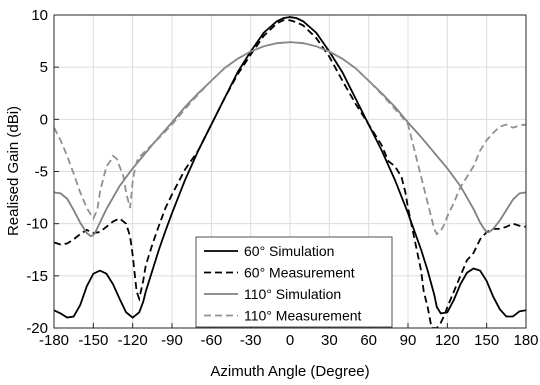 The image size is (540, 385). Describe the element at coordinates (44, 67) in the screenshot. I see `y-tick-label: 5` at that location.